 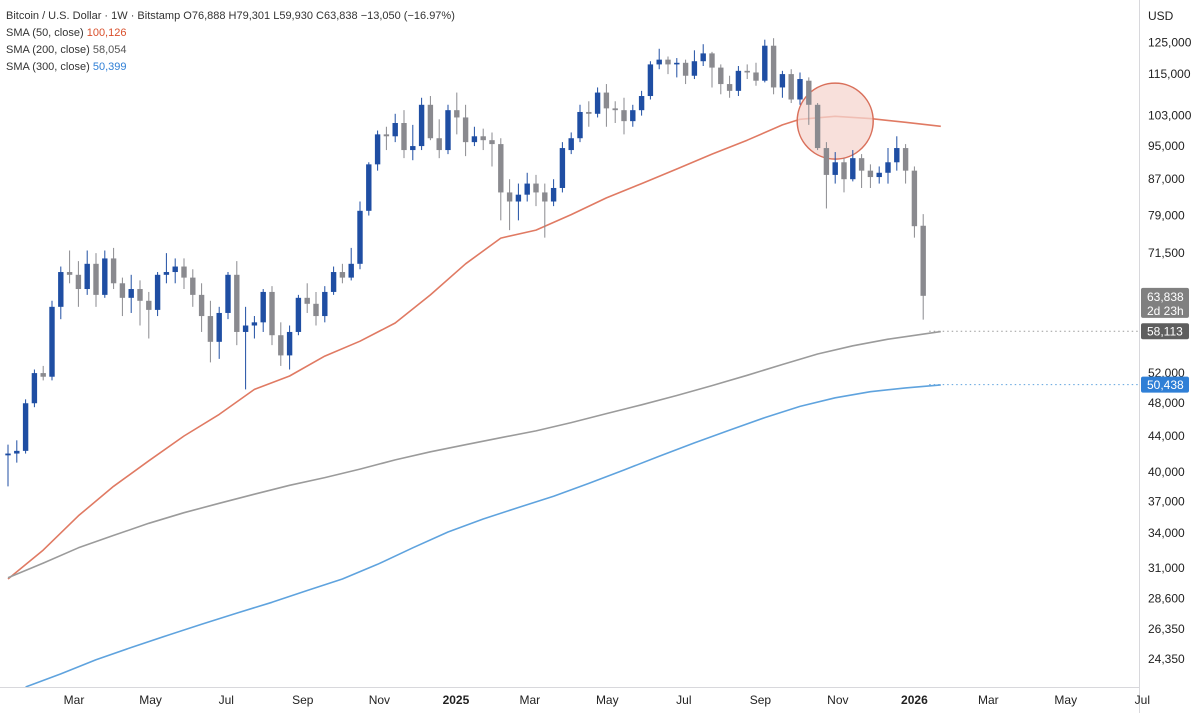 What do you see at coordinates (1170, 116) in the screenshot?
I see `y-tick-label: 103,000` at bounding box center [1170, 116].